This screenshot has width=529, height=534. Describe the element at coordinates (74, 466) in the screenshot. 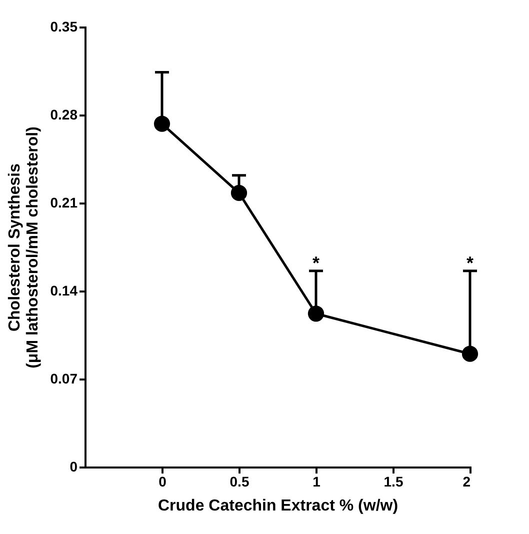

I see `y-tick-label: 0` at that location.